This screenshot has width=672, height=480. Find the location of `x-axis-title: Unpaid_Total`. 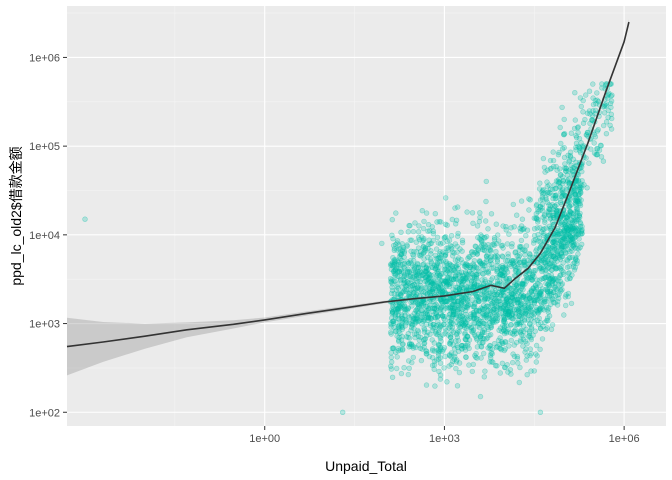

x-axis-title: Unpaid_Total is located at coordinates (366, 466).